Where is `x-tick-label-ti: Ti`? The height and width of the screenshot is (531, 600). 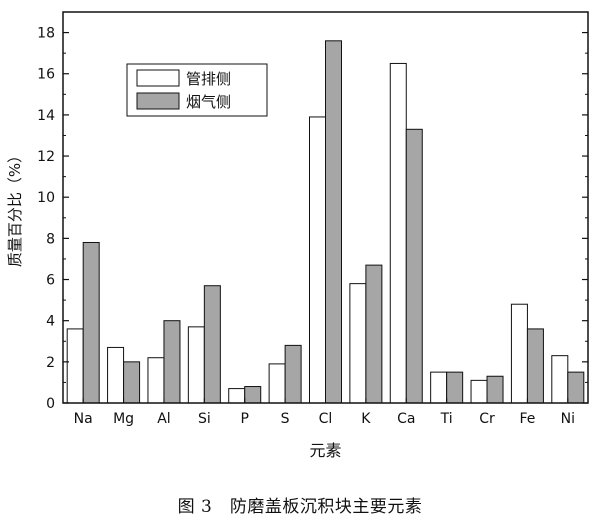
x-tick-label-ti: Ti is located at coordinates (446, 419).